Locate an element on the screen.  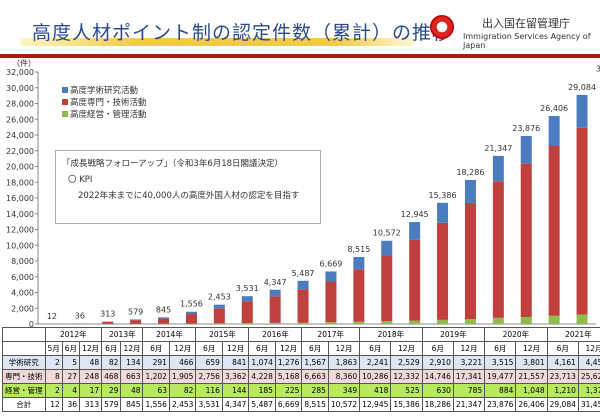
bar-total-label: 10,572 is located at coordinates (387, 233).